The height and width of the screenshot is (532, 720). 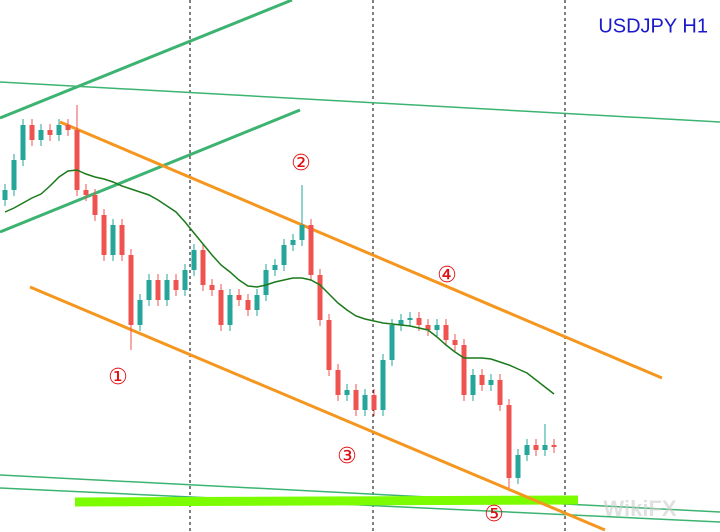 What do you see at coordinates (301, 163) in the screenshot?
I see `annotation: ②` at bounding box center [301, 163].